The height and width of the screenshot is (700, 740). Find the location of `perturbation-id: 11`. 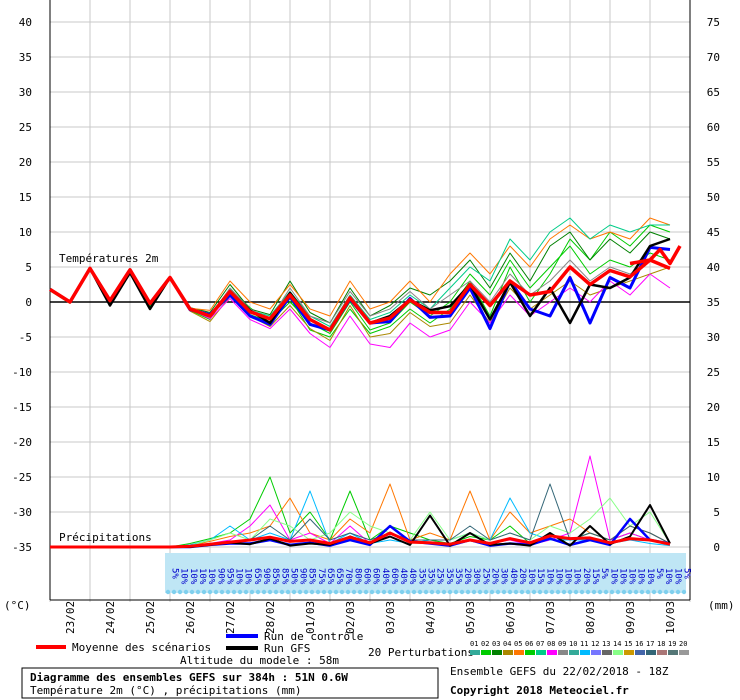

perturbation-id: 11 is located at coordinates (584, 644).